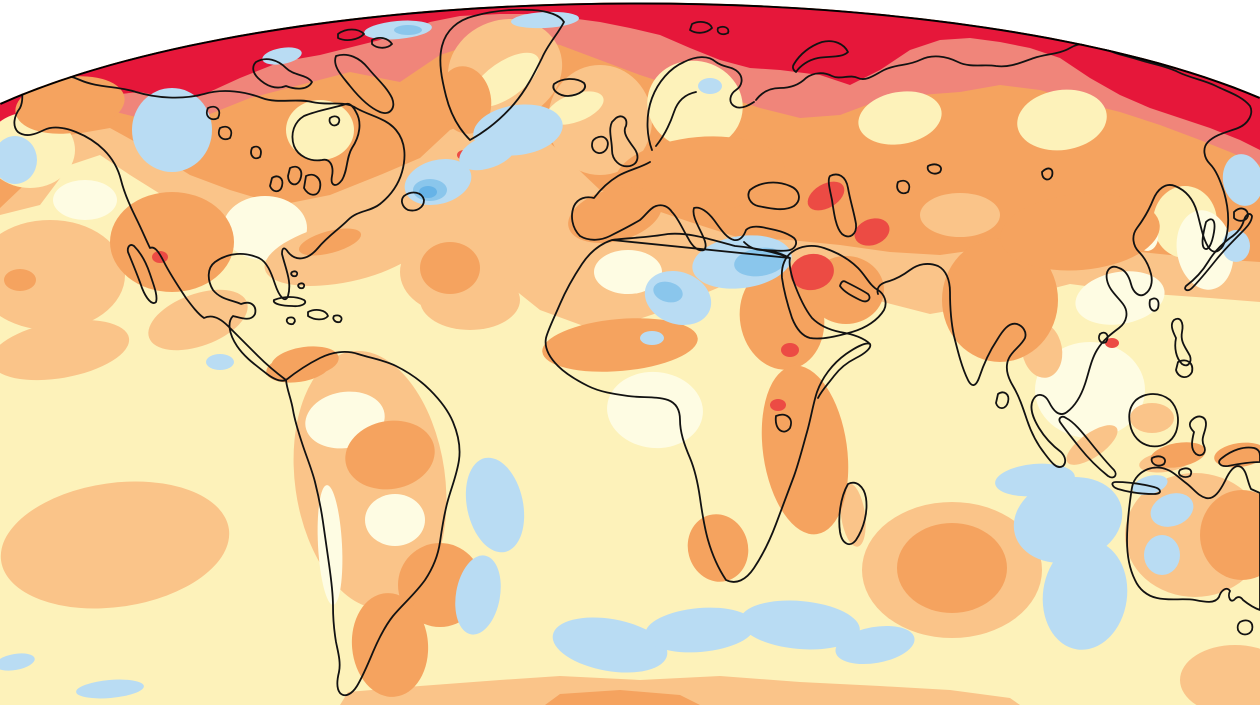  I want to click on brazil-interior-pale, so click(395, 520).